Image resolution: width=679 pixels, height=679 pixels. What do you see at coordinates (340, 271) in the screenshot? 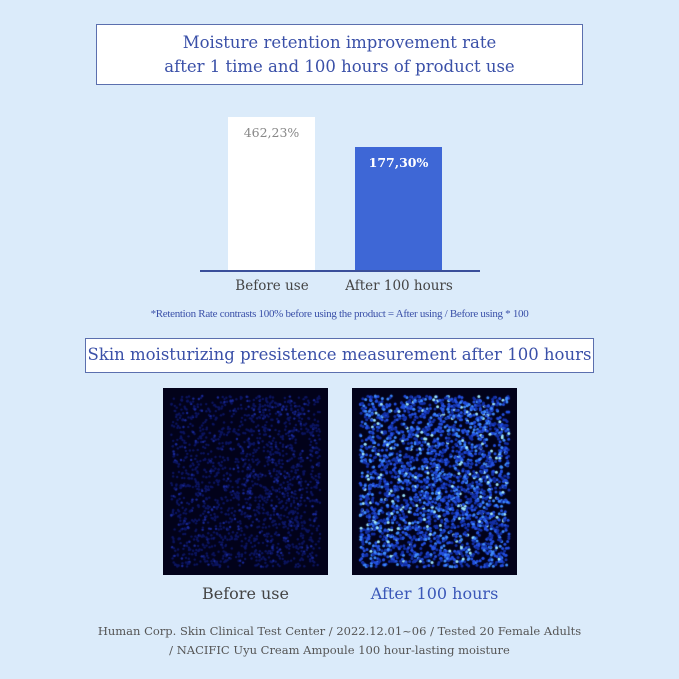
I see `x-axis-line` at bounding box center [340, 271].